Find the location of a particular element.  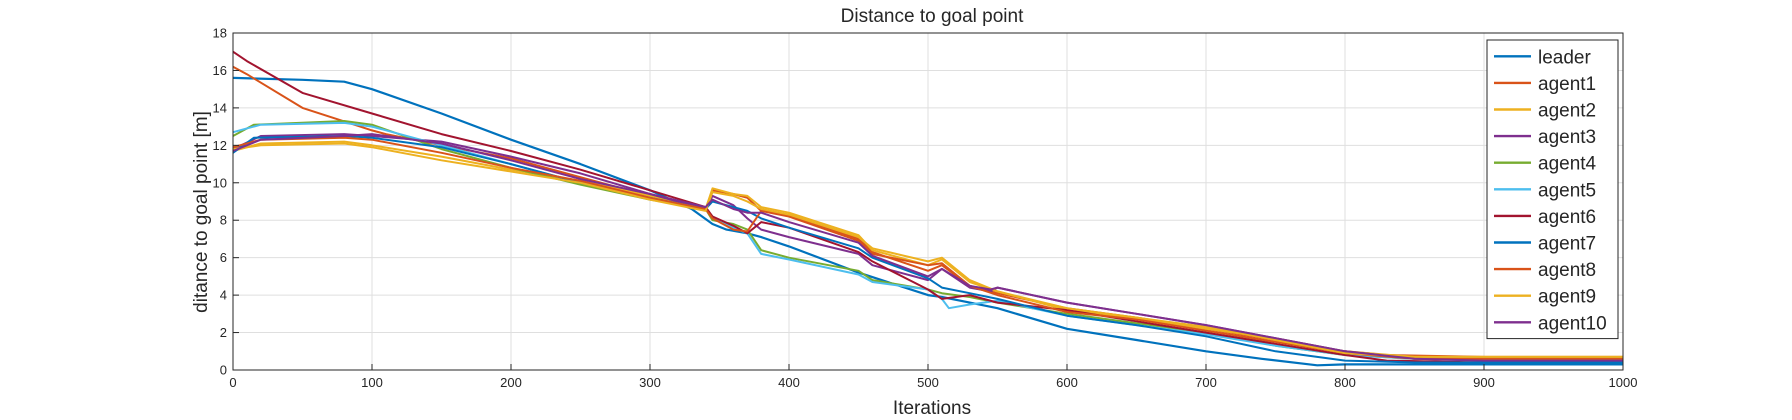

legend-label-leader: leader is located at coordinates (1564, 57).